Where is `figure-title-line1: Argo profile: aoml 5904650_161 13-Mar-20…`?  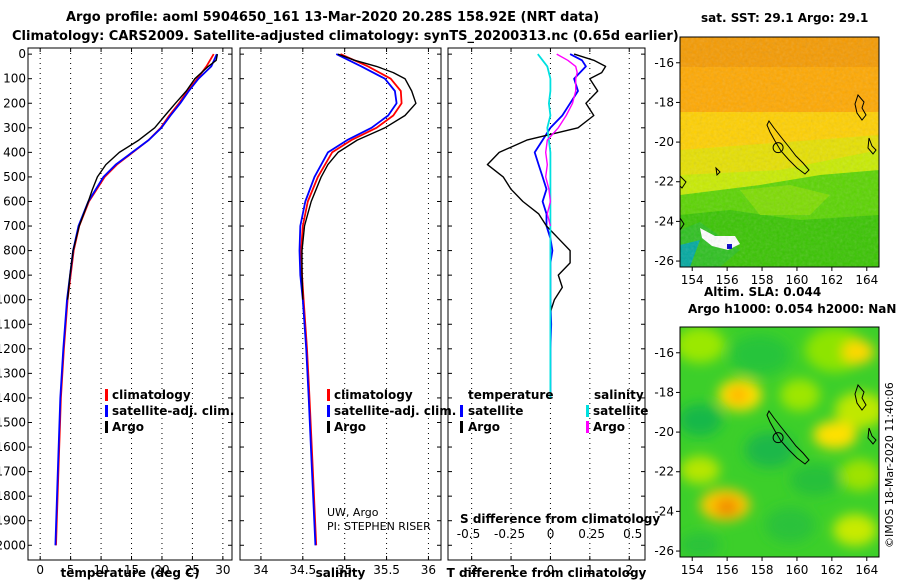 figure-title-line1: Argo profile: aoml 5904650_161 13-Mar-20… is located at coordinates (332, 17).